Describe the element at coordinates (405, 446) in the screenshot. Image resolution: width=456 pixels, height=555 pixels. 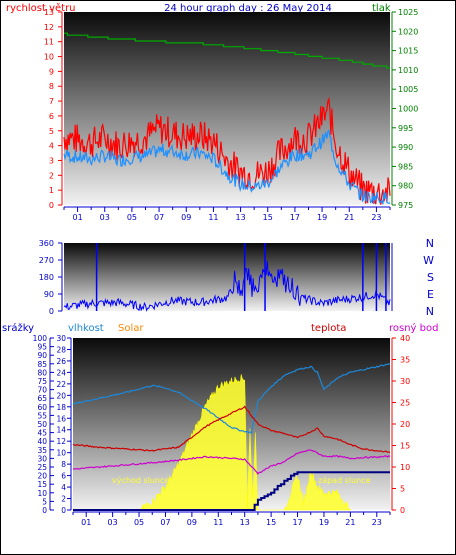
I see `temperature-tick-label: 15` at that location.